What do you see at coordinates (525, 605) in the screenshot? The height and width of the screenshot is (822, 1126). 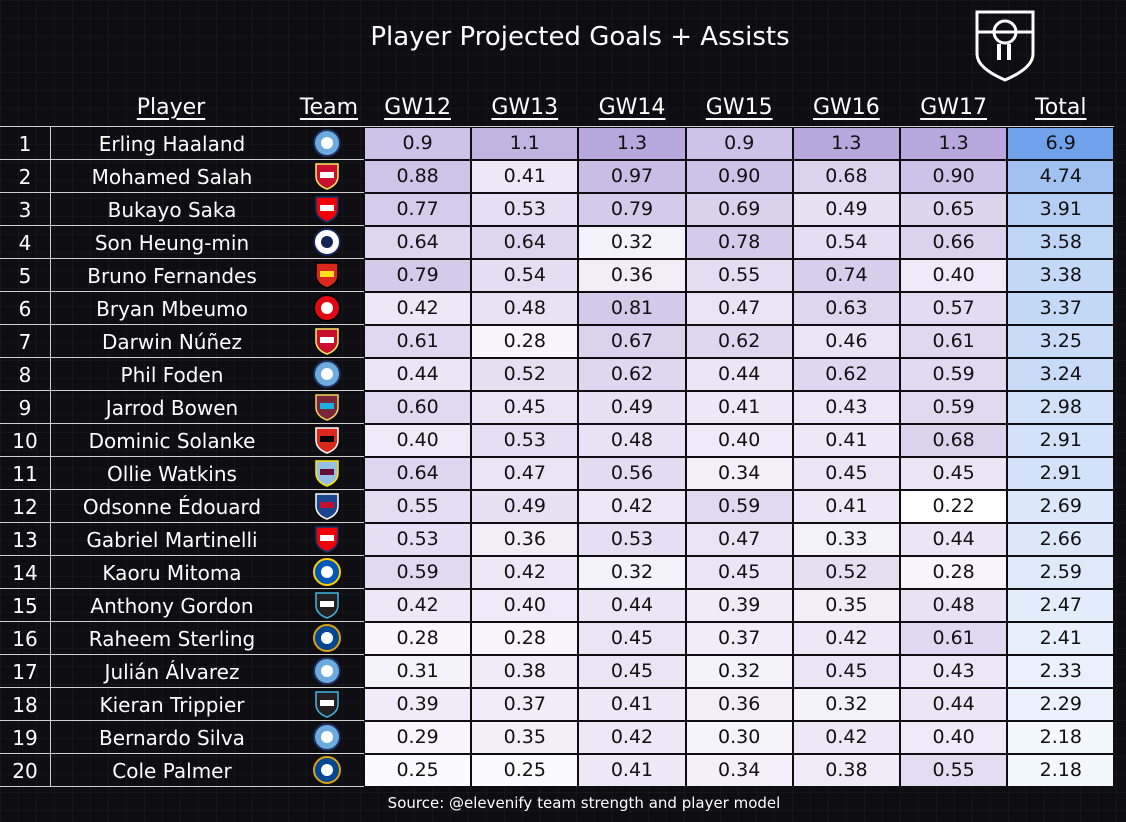 I see `gw13-value-cell: 0.40` at bounding box center [525, 605].